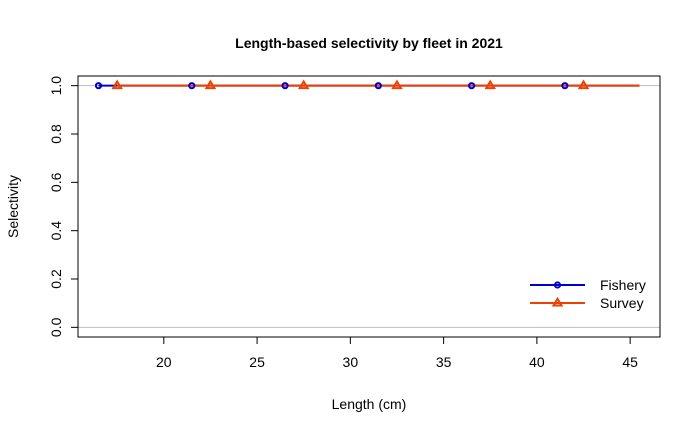 The image size is (700, 432). What do you see at coordinates (369, 404) in the screenshot?
I see `x-axis-label: Length (cm)` at bounding box center [369, 404].